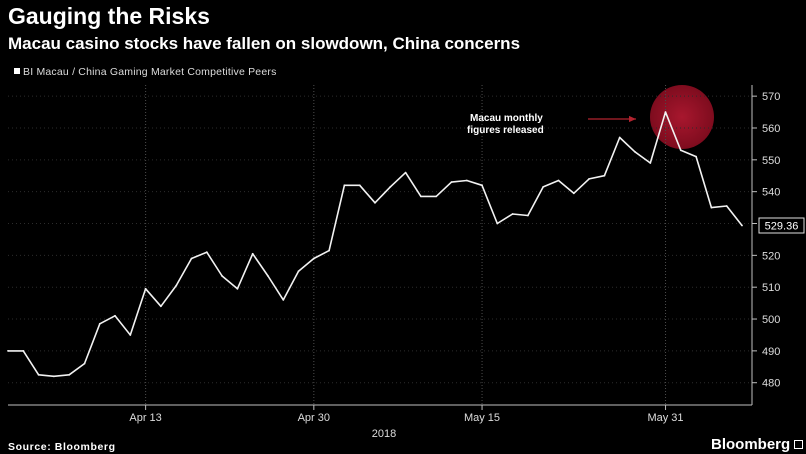 This screenshot has height=454, width=806. Describe the element at coordinates (771, 352) in the screenshot. I see `y-tick-label: 490` at that location.